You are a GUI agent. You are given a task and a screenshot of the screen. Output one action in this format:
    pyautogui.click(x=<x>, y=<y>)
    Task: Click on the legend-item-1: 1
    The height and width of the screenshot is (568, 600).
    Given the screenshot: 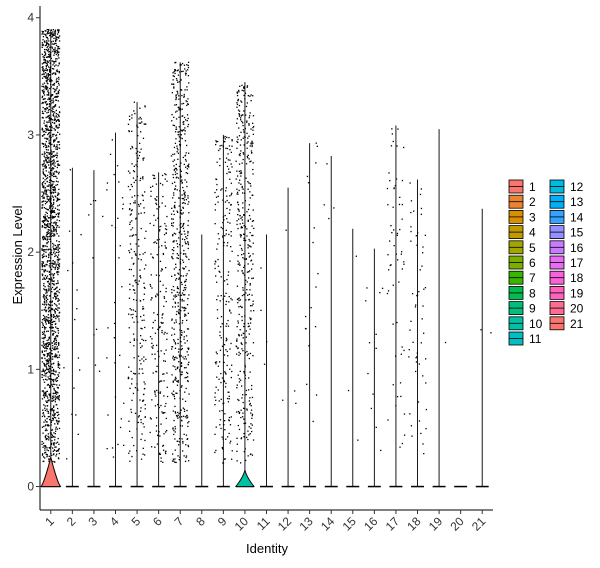 What is the action you would take?
    pyautogui.click(x=522, y=186)
    